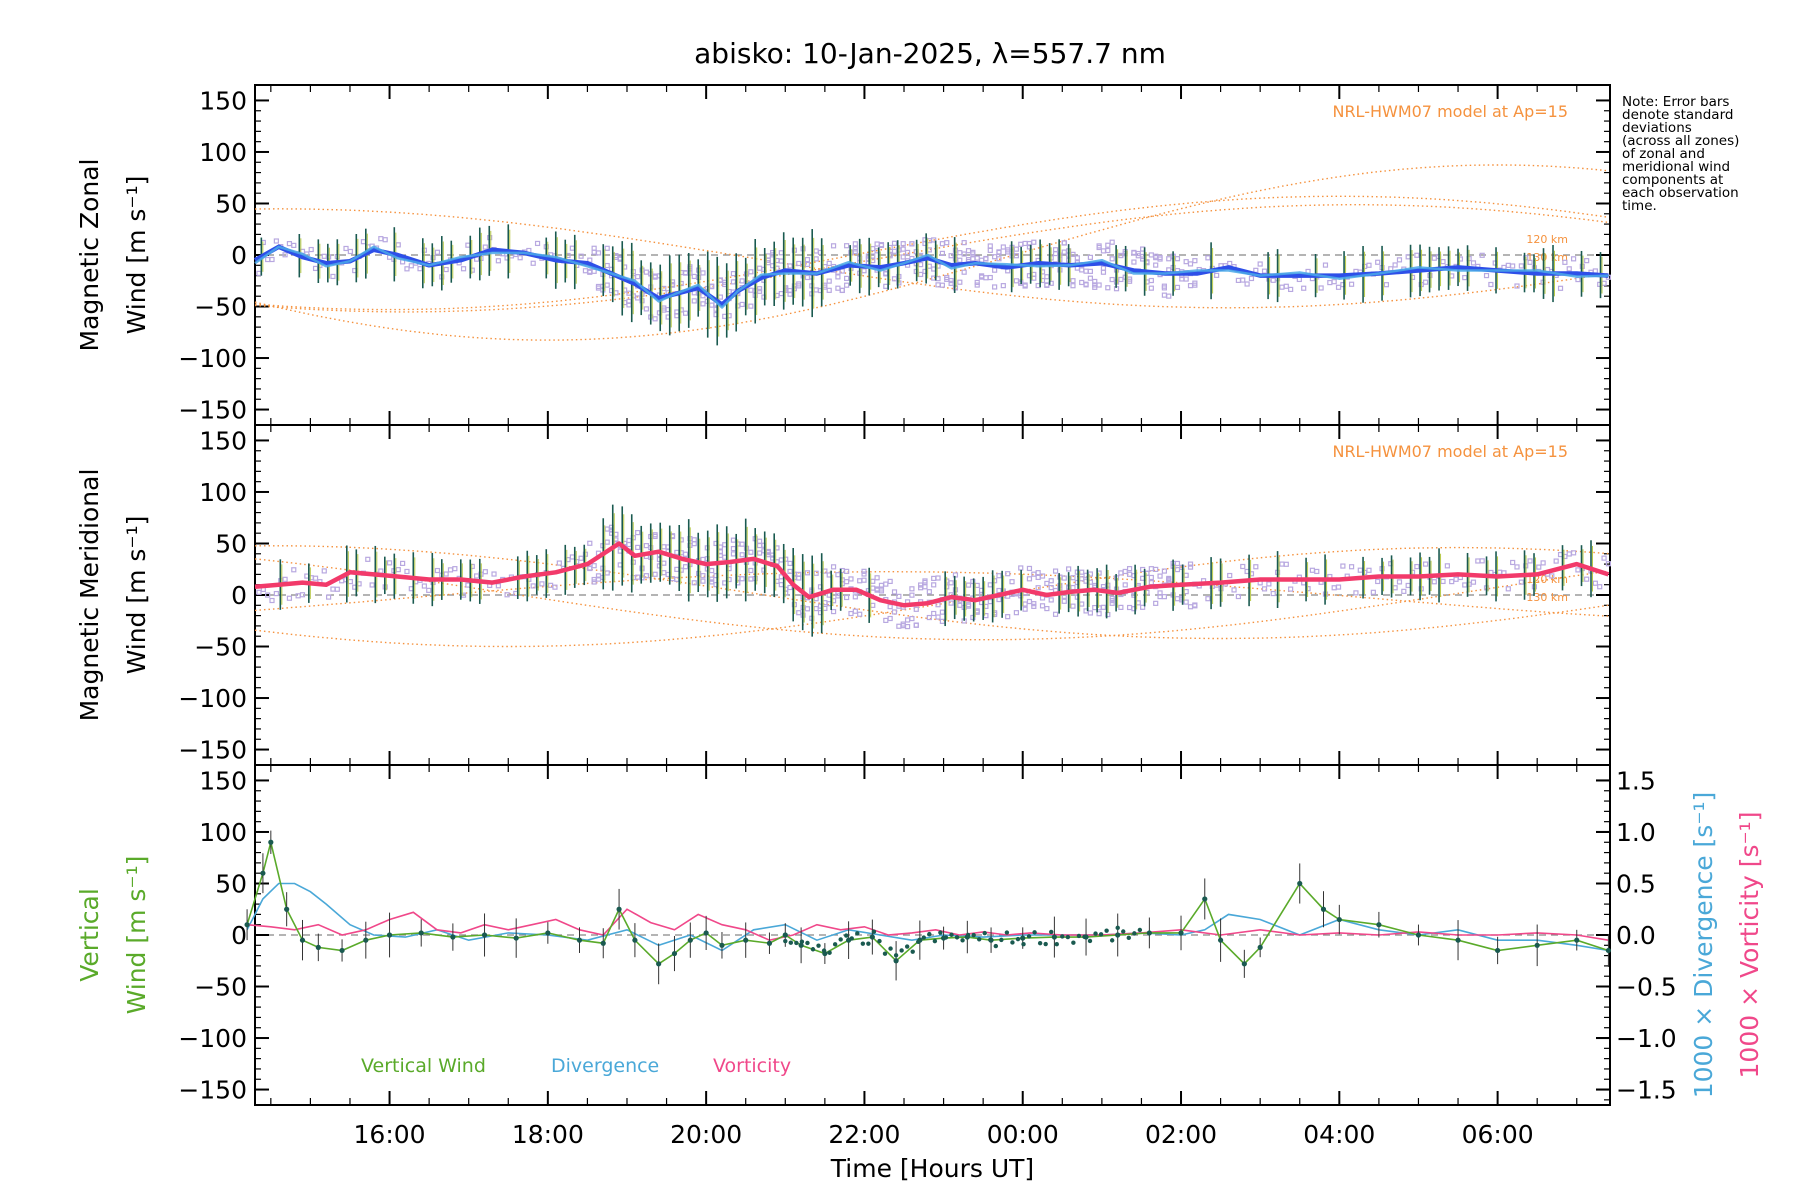  What do you see at coordinates (1450, 451) in the screenshot?
I see `model-label: NRL-HWM07 model at Ap=15` at bounding box center [1450, 451].